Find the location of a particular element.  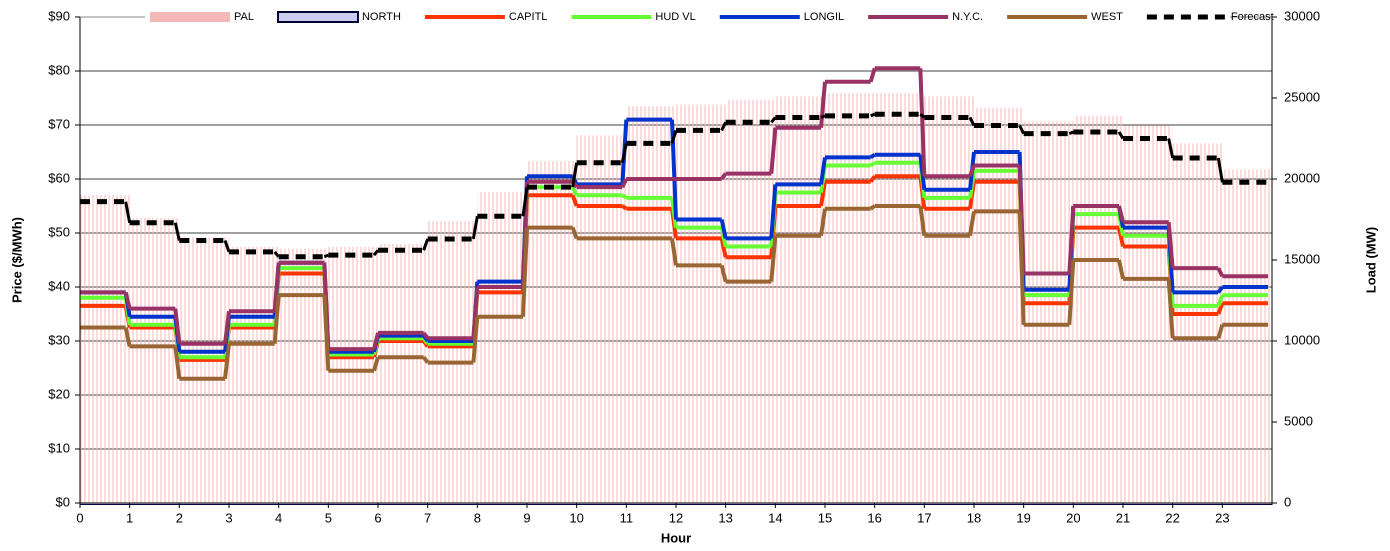

y-axis-label: Price ($/MWh) is located at coordinates (16, 260).